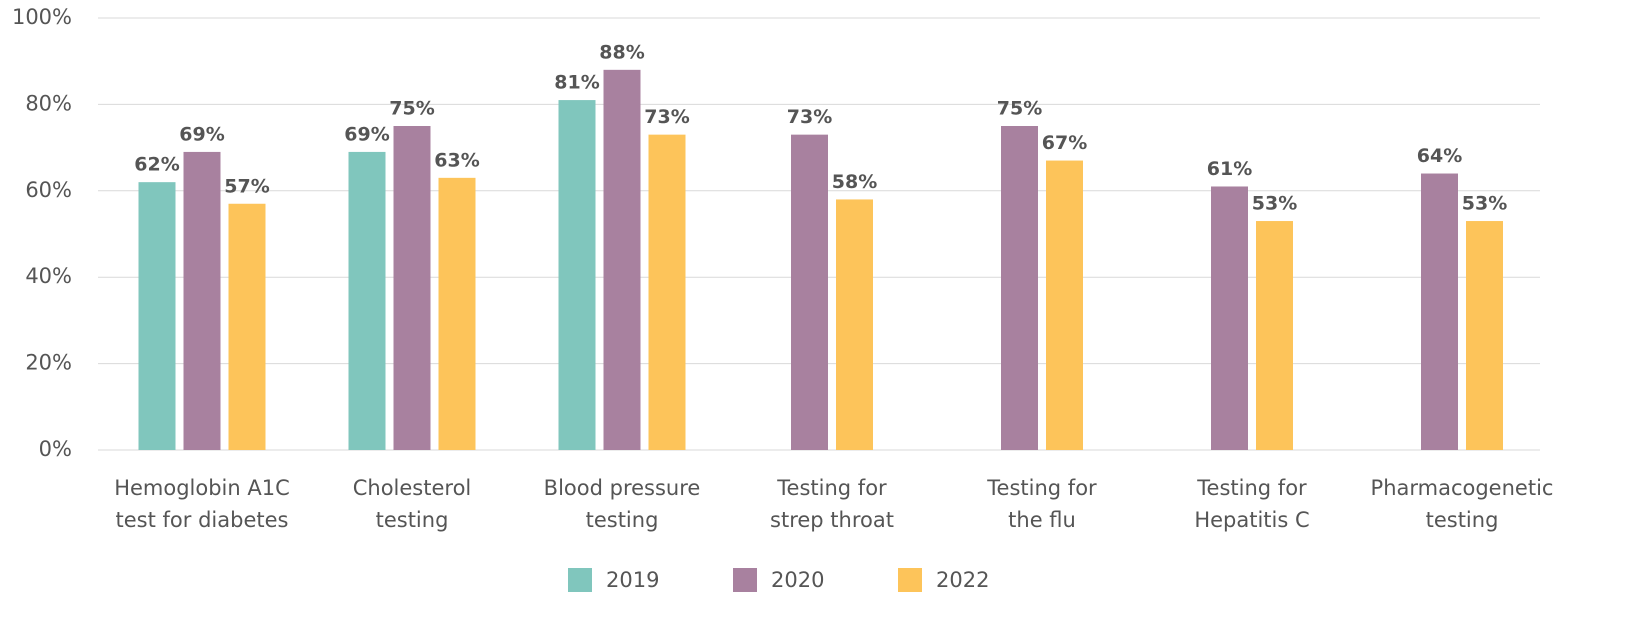  Describe the element at coordinates (1462, 504) in the screenshot. I see `x-tick-label: Pharmacogenetic testing` at that location.